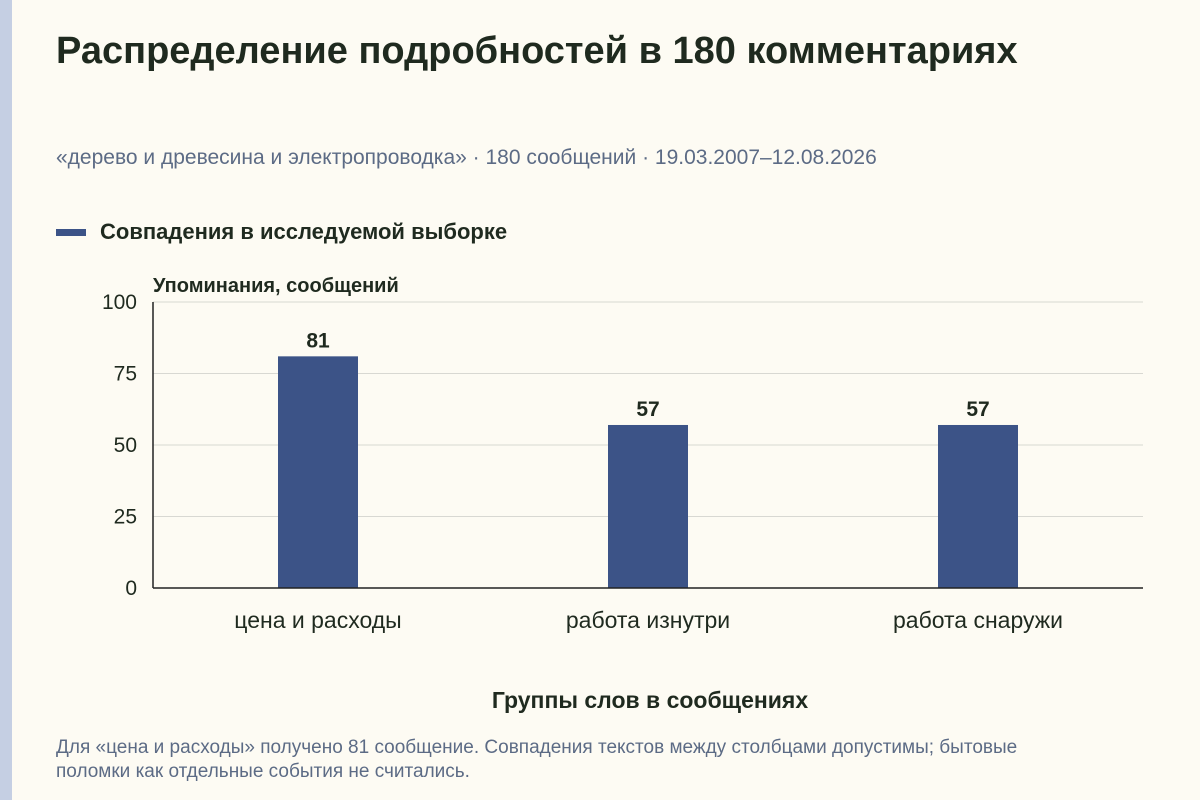  Describe the element at coordinates (119, 302) in the screenshot. I see `y-tick-label: 100` at that location.